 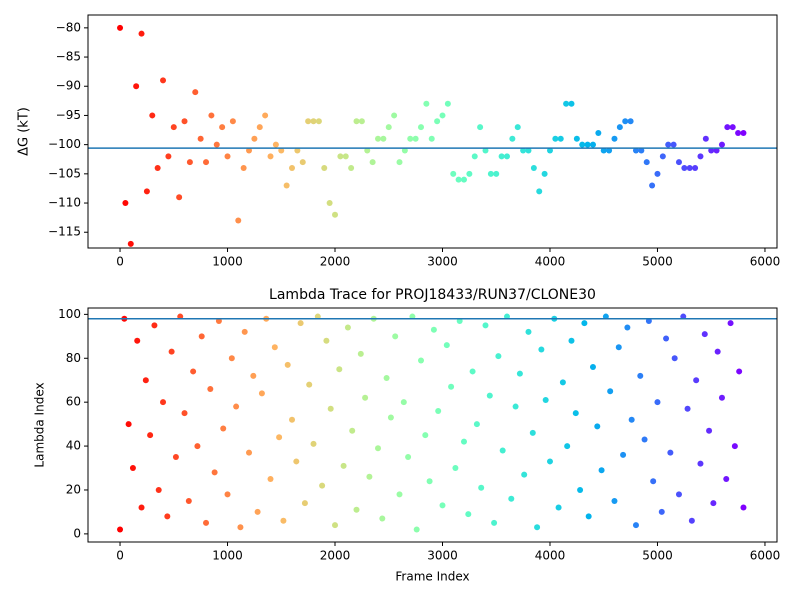 What do you see at coordinates (442, 556) in the screenshot?
I see `x-tick-label: 3000` at bounding box center [442, 556].